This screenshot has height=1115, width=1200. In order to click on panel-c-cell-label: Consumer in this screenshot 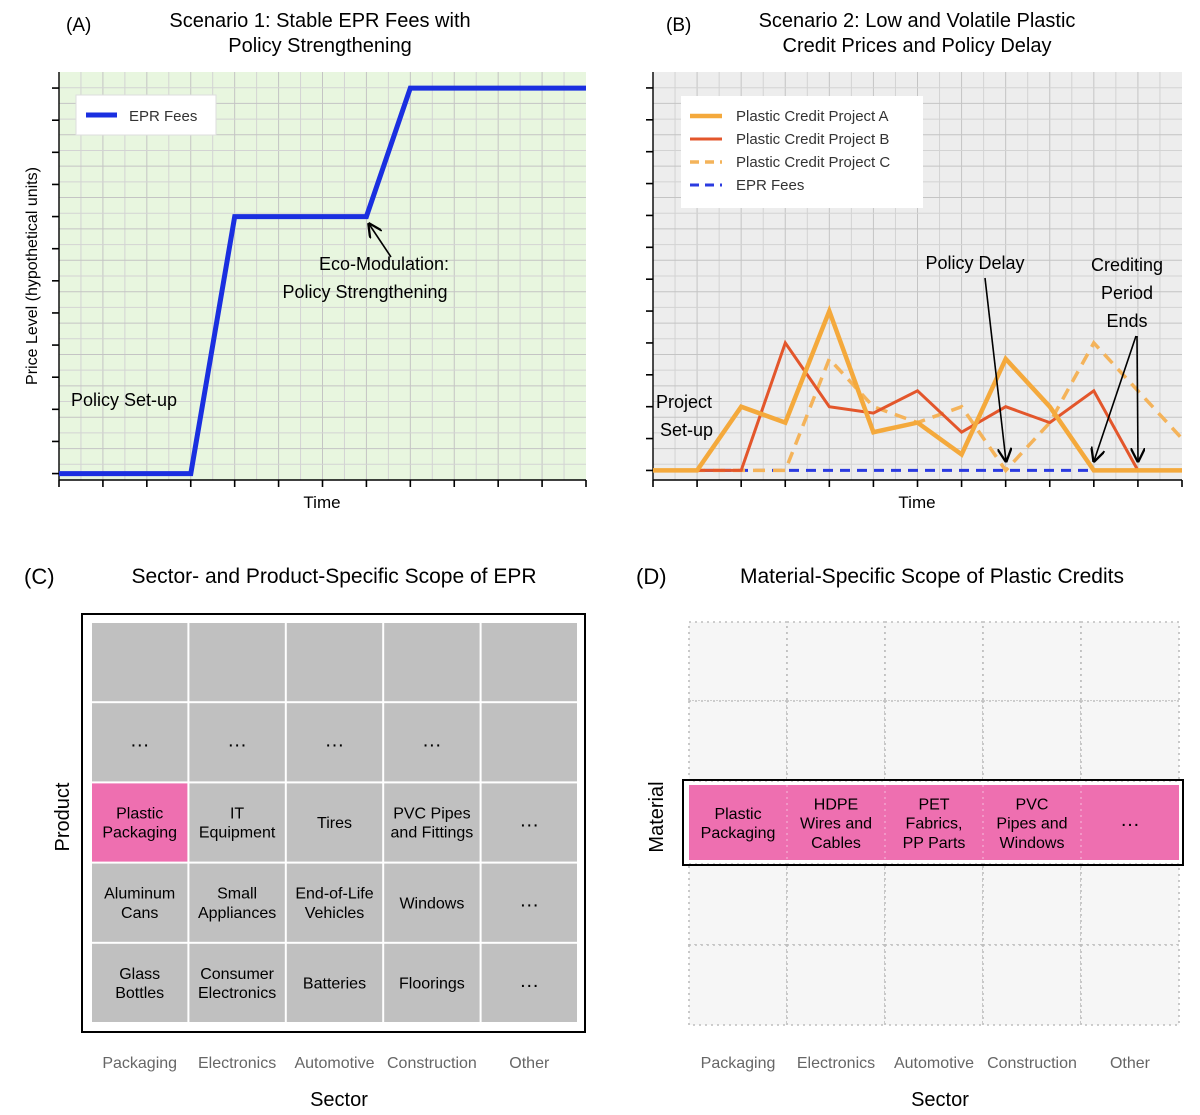, I will do `click(237, 974)`.